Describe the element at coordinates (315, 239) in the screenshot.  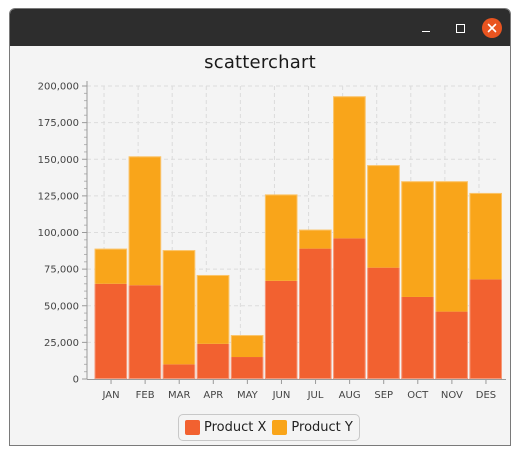
I see `bar-product-y-jul` at that location.